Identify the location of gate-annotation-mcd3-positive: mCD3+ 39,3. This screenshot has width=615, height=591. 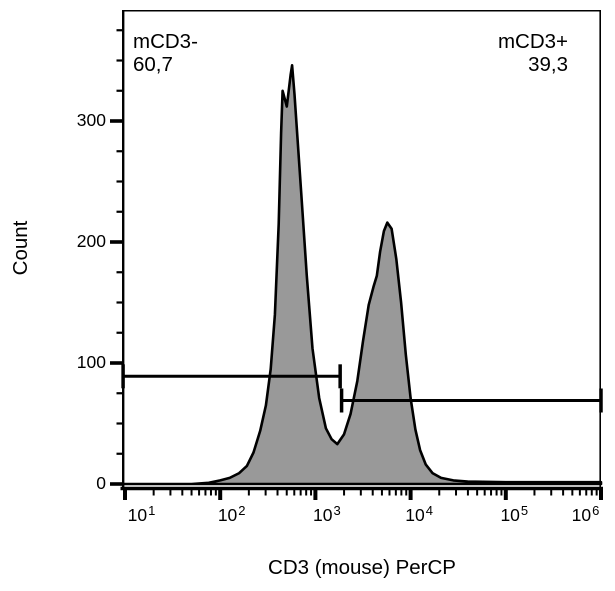
(532, 53).